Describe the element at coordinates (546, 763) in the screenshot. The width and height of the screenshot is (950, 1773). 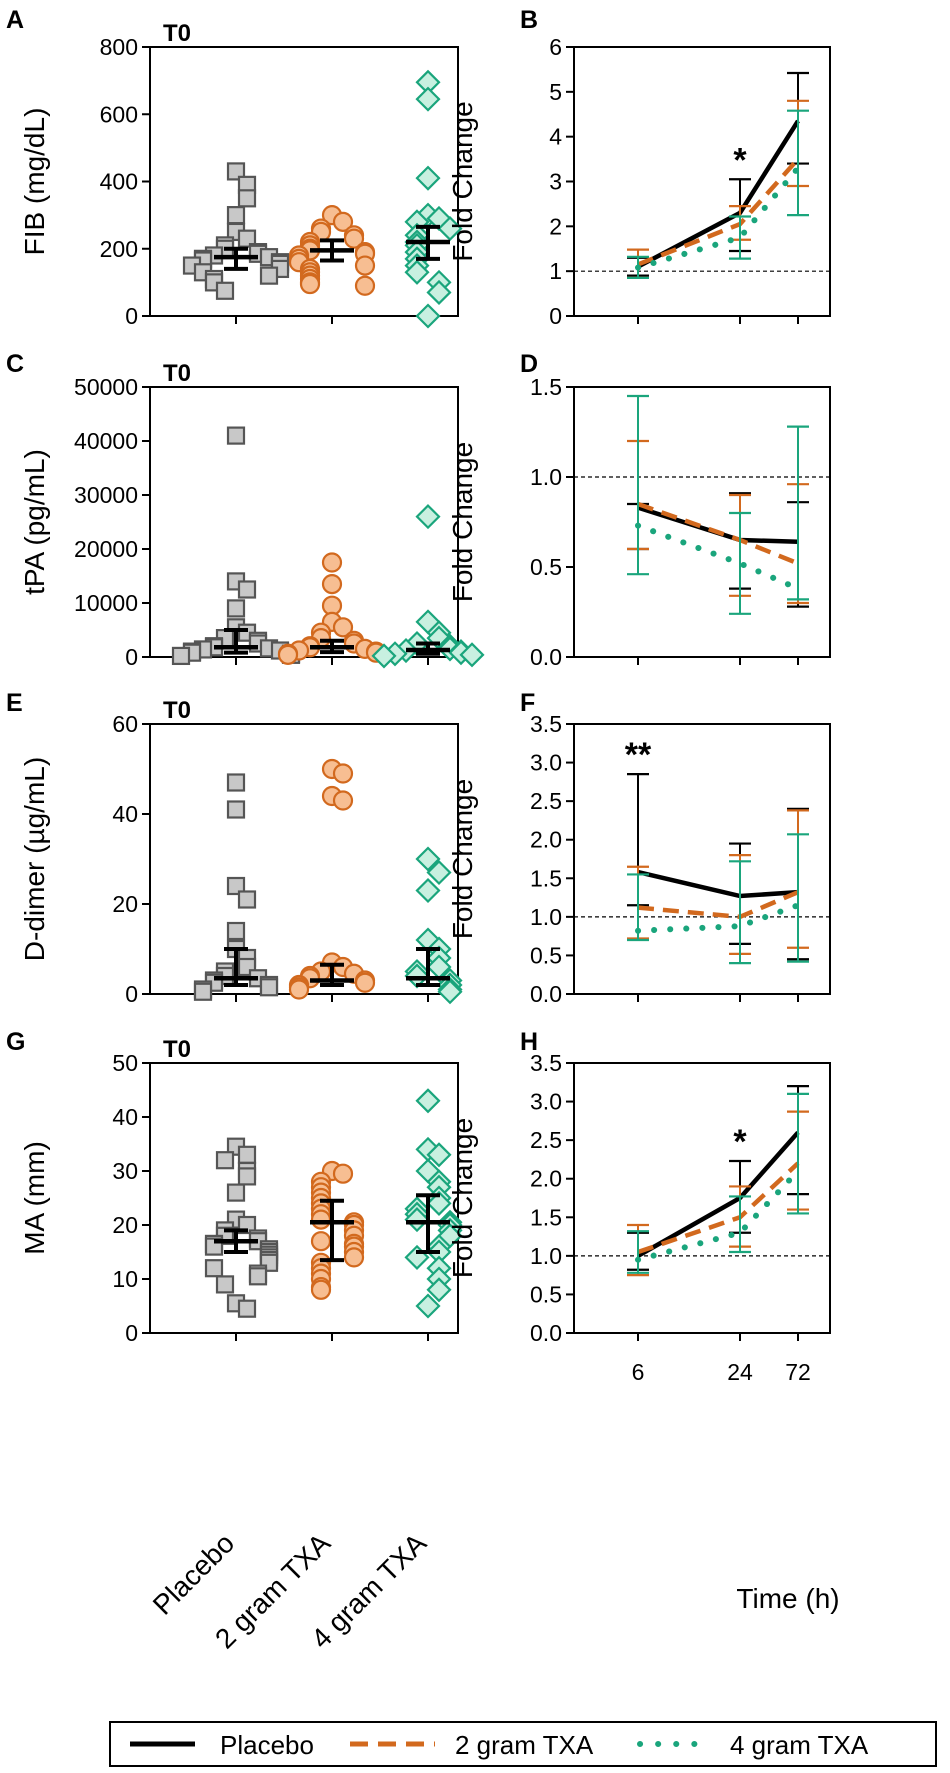
I see `y-tick-label: 3.0` at that location.